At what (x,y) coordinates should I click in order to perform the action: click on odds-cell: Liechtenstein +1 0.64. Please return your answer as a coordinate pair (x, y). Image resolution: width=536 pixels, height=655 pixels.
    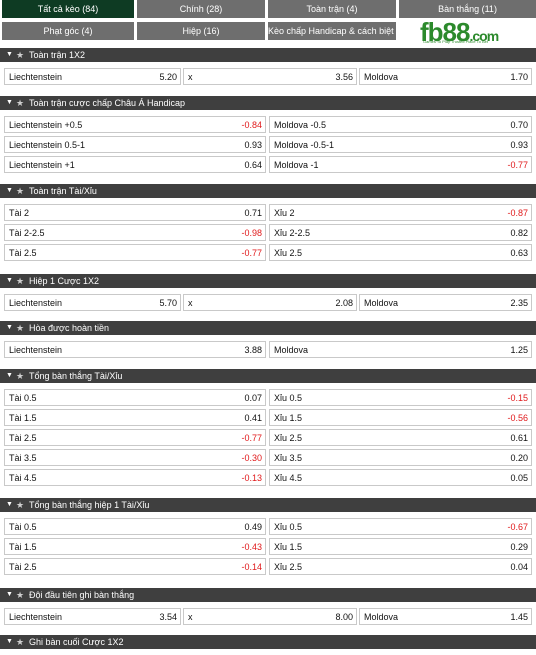
    Looking at the image, I should click on (135, 164).